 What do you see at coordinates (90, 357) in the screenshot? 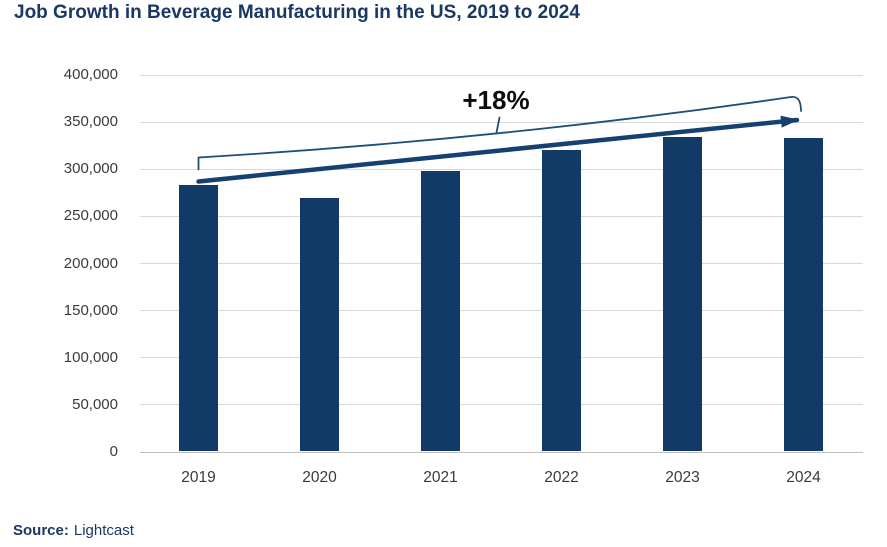
I see `y-axis-tick-label: 100,000` at bounding box center [90, 357].